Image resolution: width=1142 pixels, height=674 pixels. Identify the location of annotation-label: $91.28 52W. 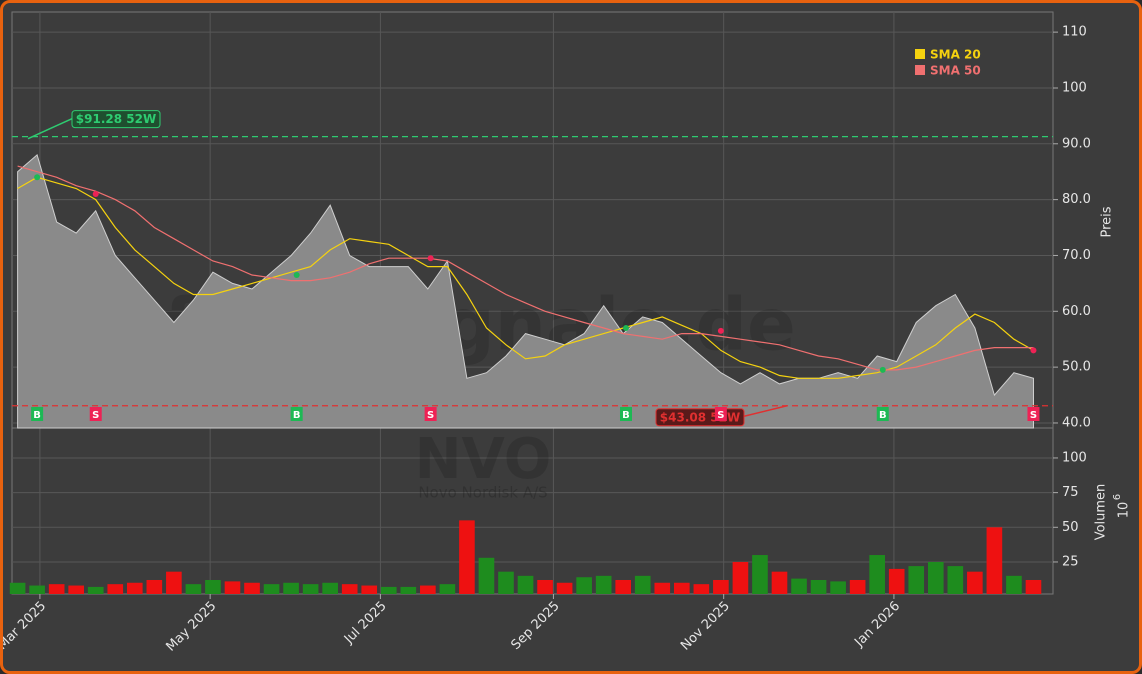
(116, 119).